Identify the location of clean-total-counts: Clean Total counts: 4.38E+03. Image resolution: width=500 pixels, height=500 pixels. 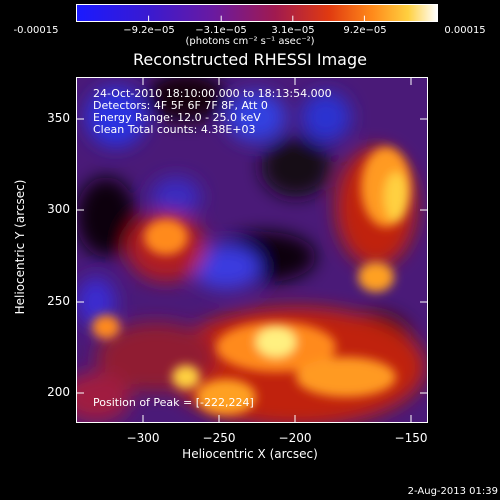
(174, 129).